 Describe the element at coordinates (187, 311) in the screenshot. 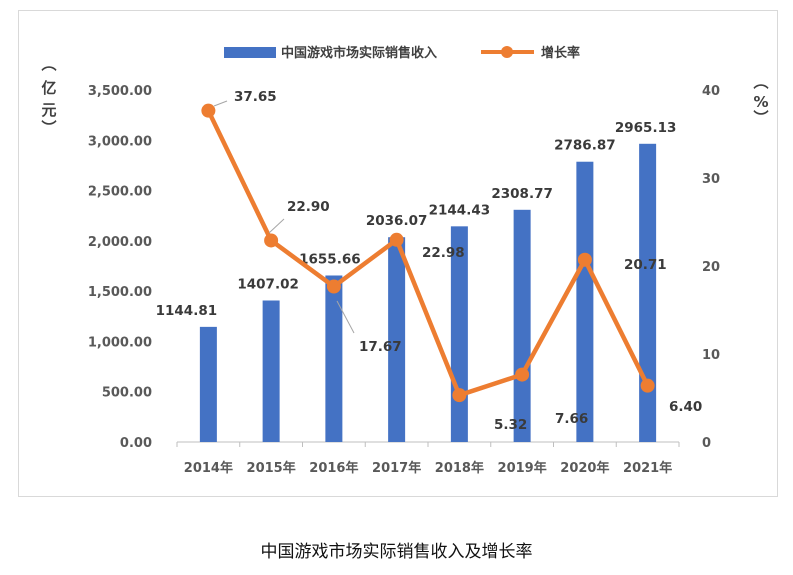

I see `revenue-data-label: 1144.81` at that location.